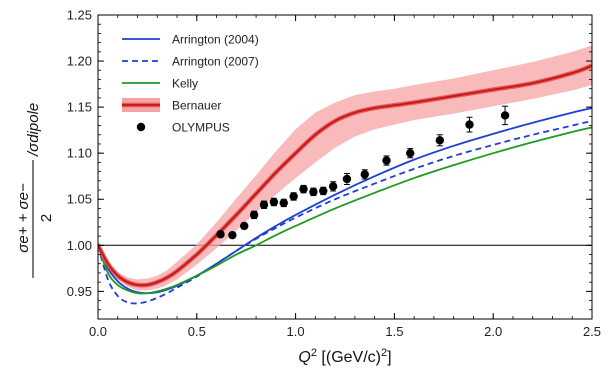  What do you see at coordinates (304, 357) in the screenshot?
I see `x-axis-title-main: Q` at bounding box center [304, 357].